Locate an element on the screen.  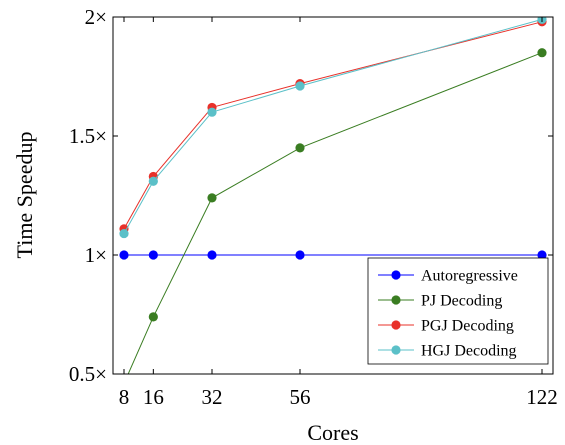
legend-label: PGJ Decoding is located at coordinates (467, 326).